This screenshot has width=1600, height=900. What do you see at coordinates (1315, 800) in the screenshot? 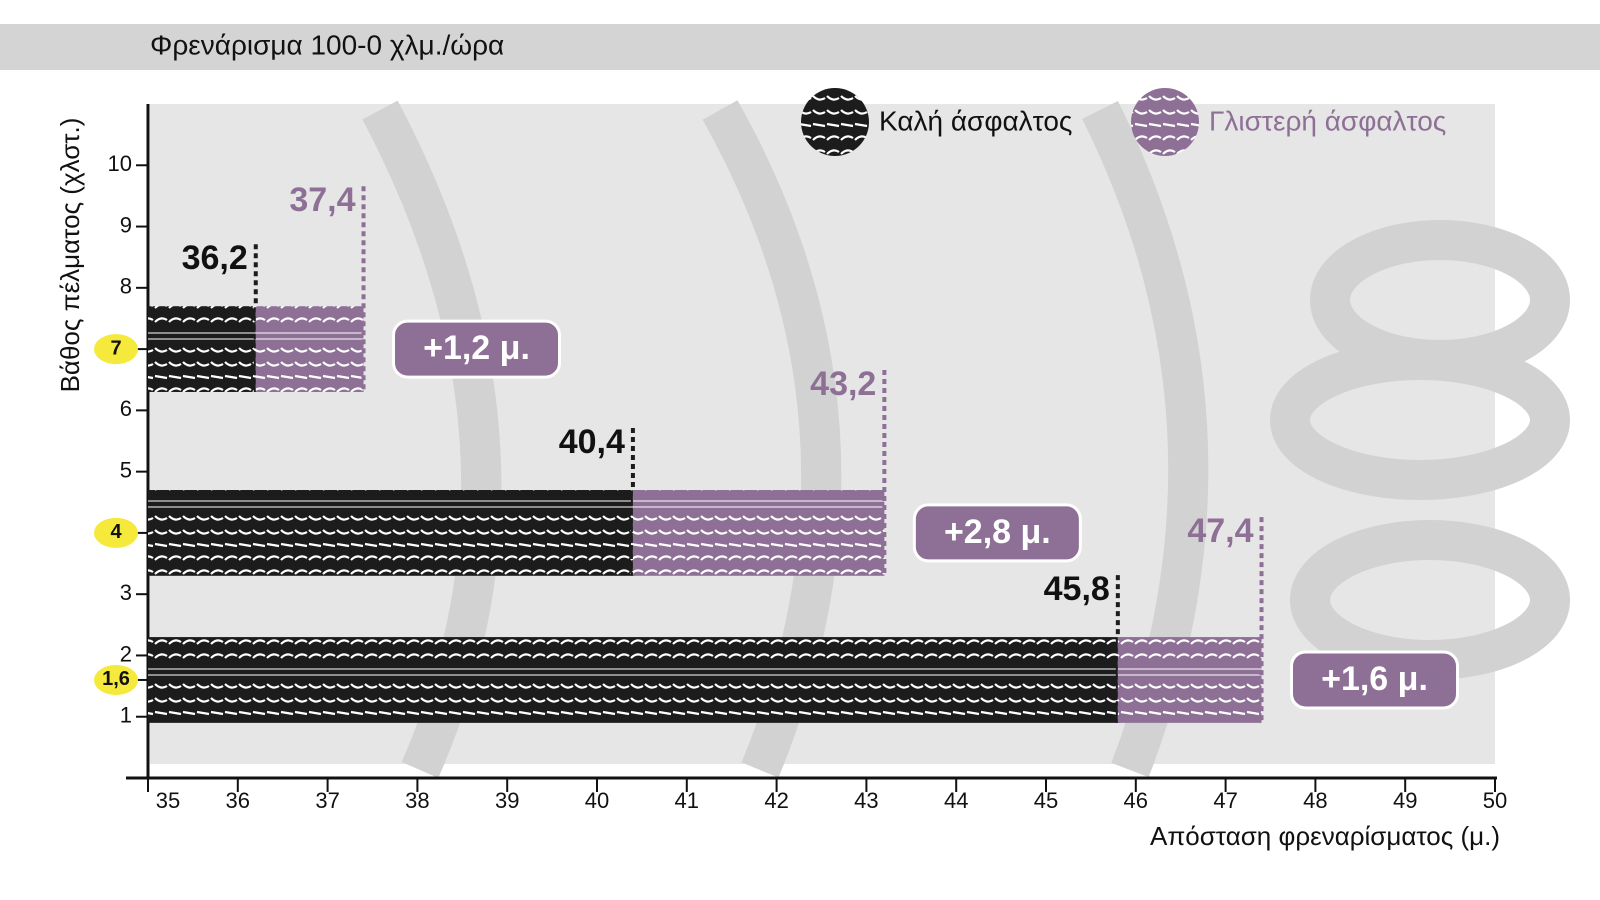
I see `x-tick-label: 48` at bounding box center [1315, 800].